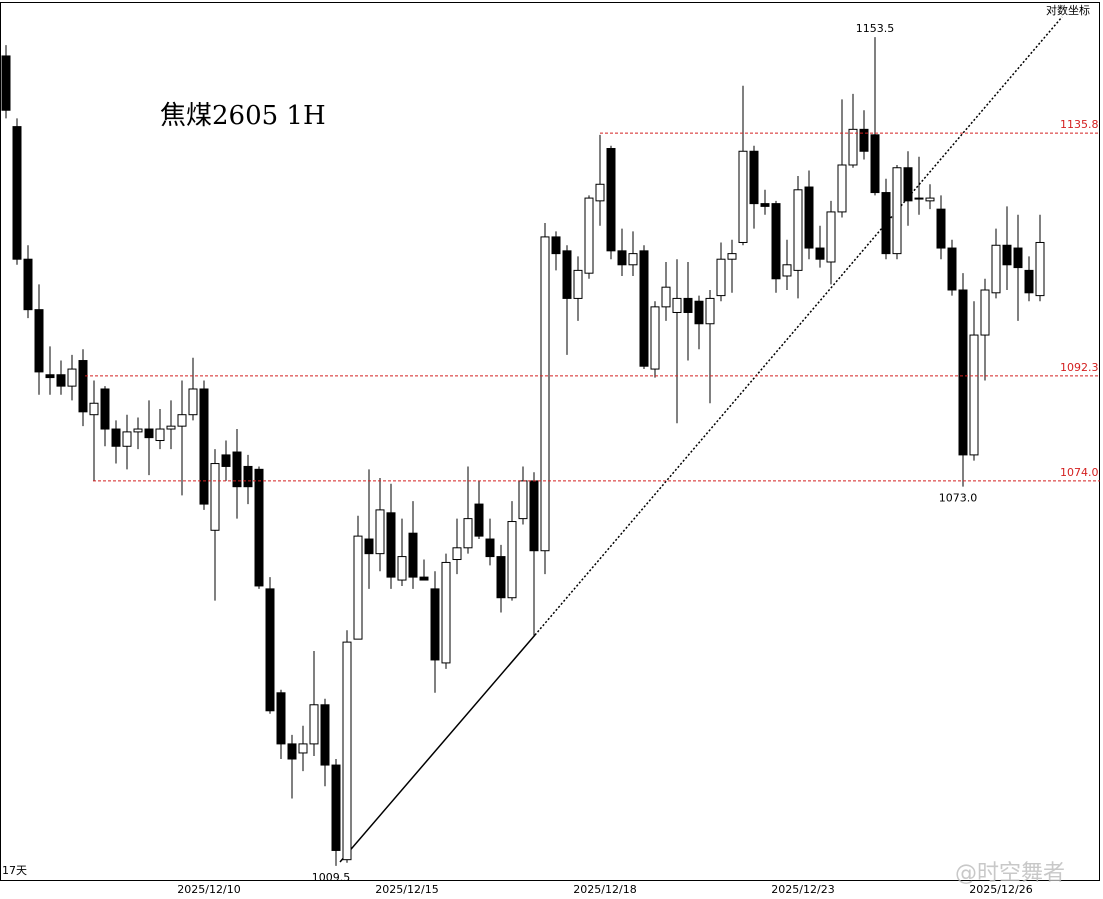 The image size is (1103, 899). Describe the element at coordinates (1079, 472) in the screenshot. I see `level-label: 1074.0` at that location.